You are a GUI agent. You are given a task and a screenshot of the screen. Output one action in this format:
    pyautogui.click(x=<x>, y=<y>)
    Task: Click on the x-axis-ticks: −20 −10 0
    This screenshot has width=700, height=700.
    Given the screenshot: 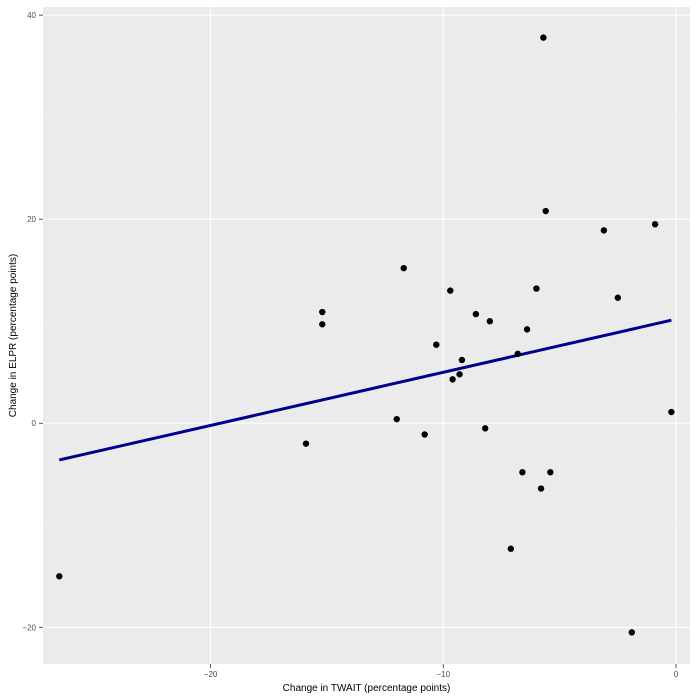 What is the action you would take?
    pyautogui.click(x=441, y=671)
    